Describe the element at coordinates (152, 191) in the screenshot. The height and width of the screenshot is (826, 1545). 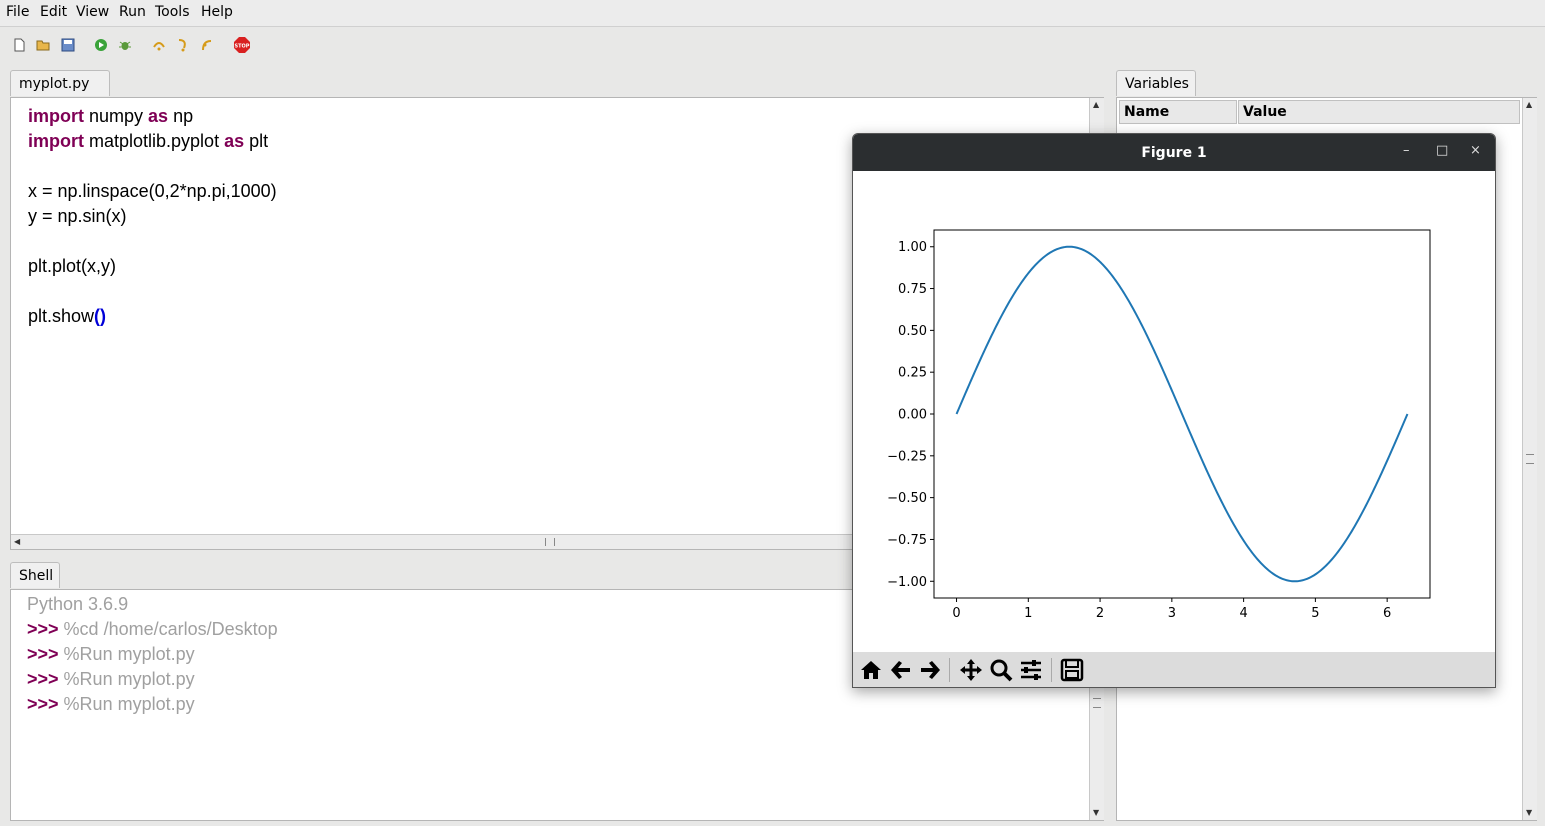
I see `code-line-4: x = np.linspace(0,2*np.pi,1000)` at that location.